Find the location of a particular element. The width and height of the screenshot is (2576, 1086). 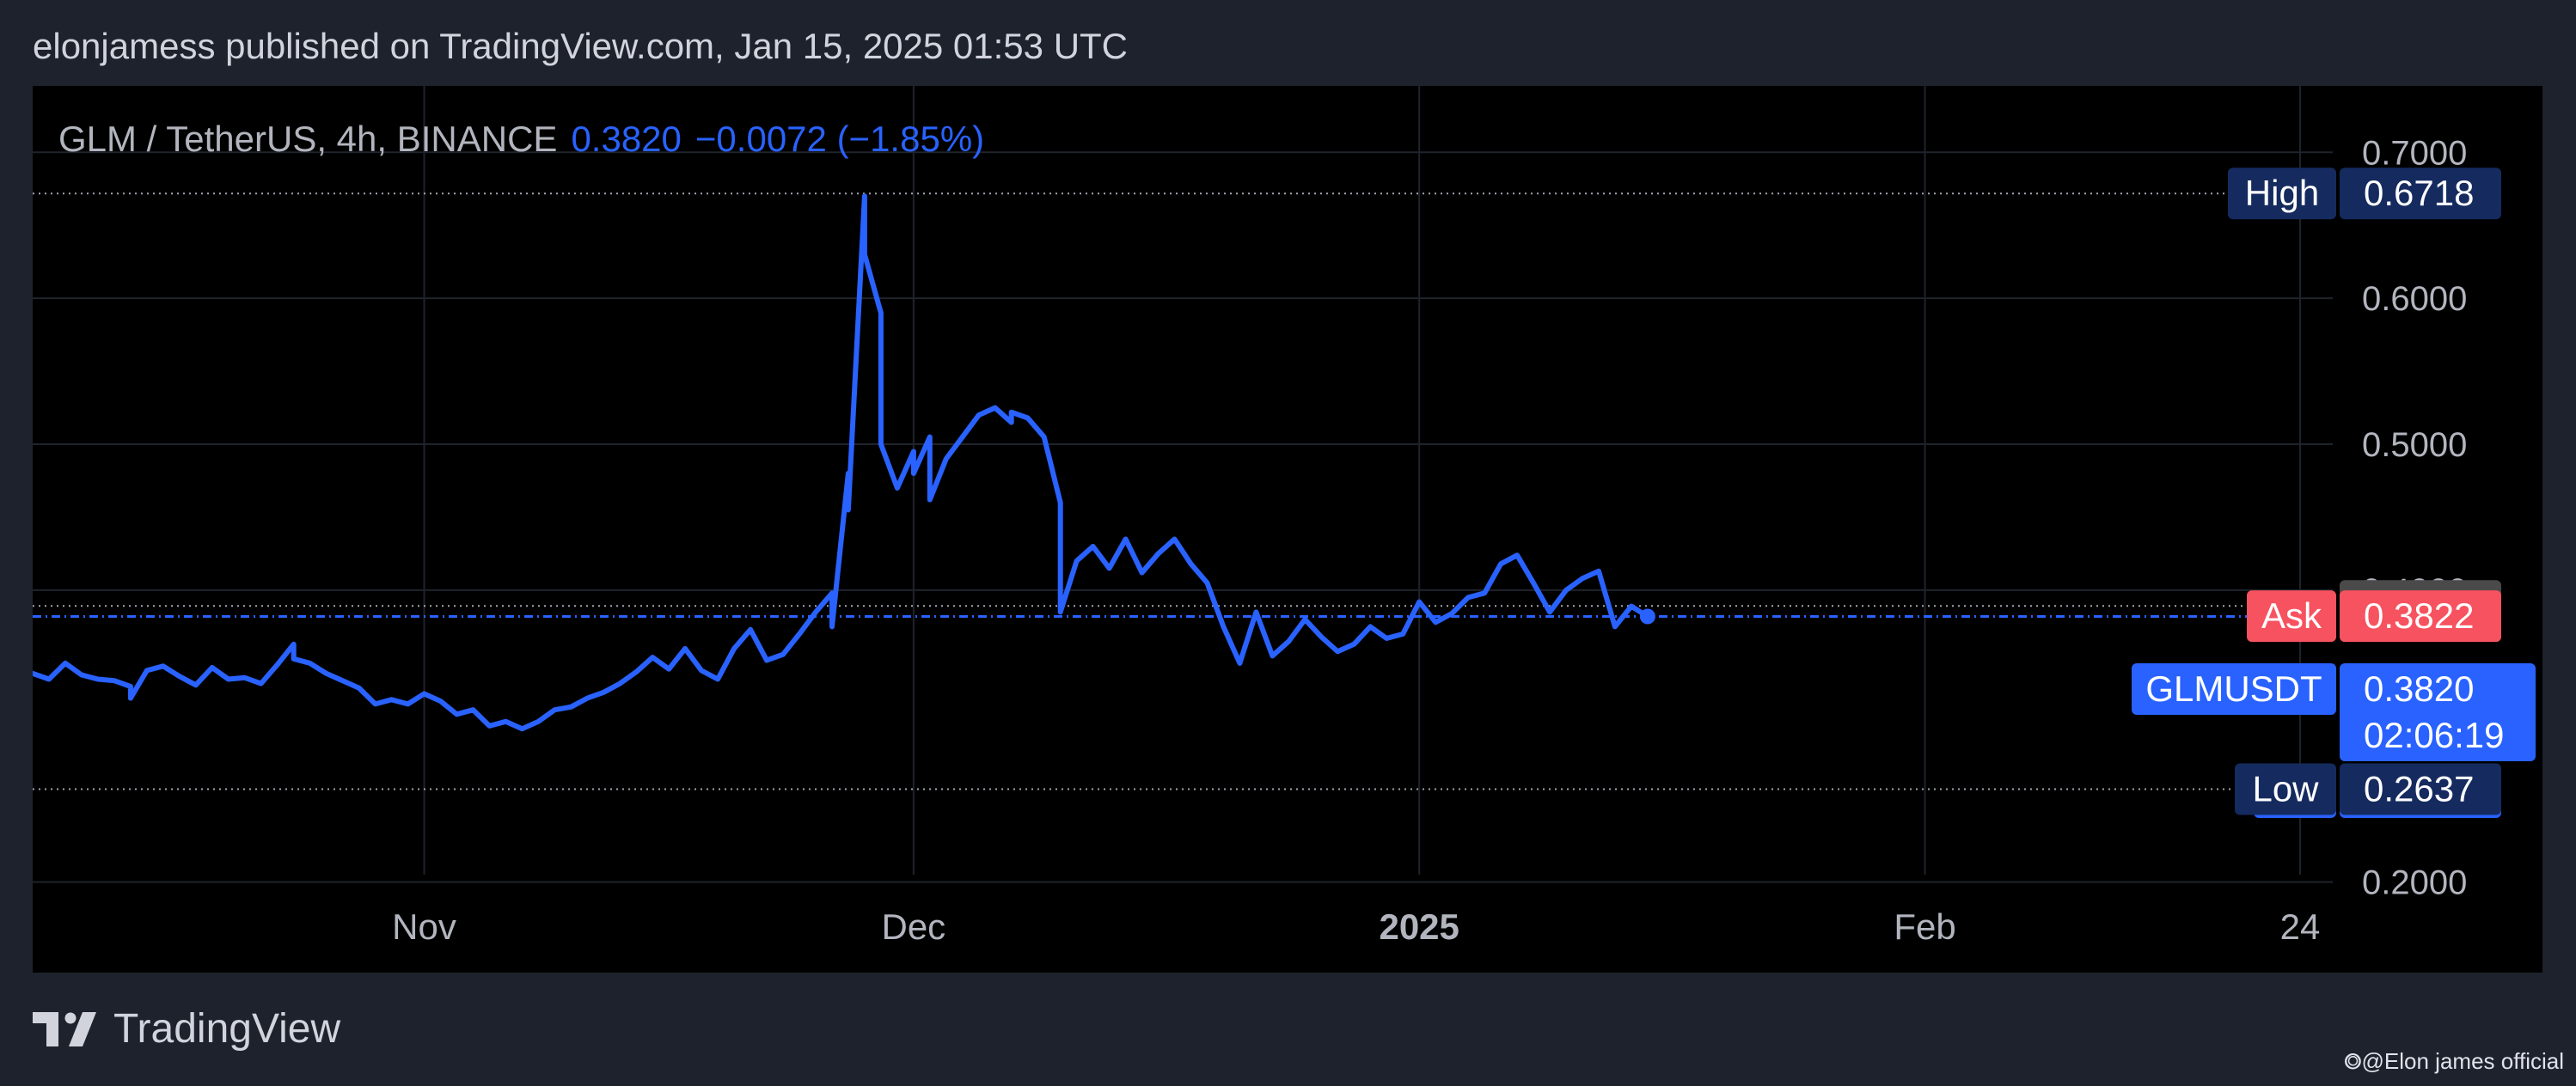

countdown-label: 02:06:19 is located at coordinates (2434, 735).